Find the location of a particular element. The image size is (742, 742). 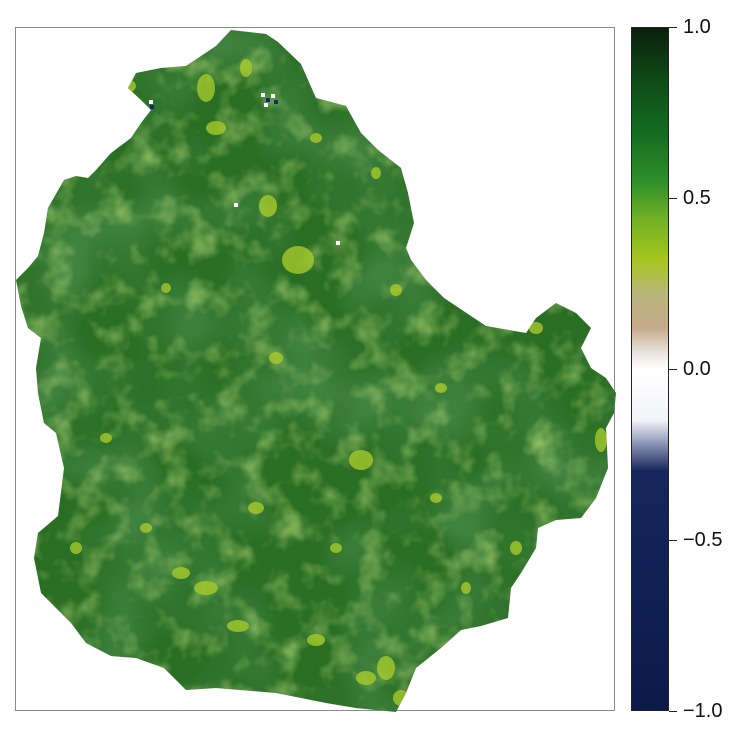

colorbar is located at coordinates (650, 369).